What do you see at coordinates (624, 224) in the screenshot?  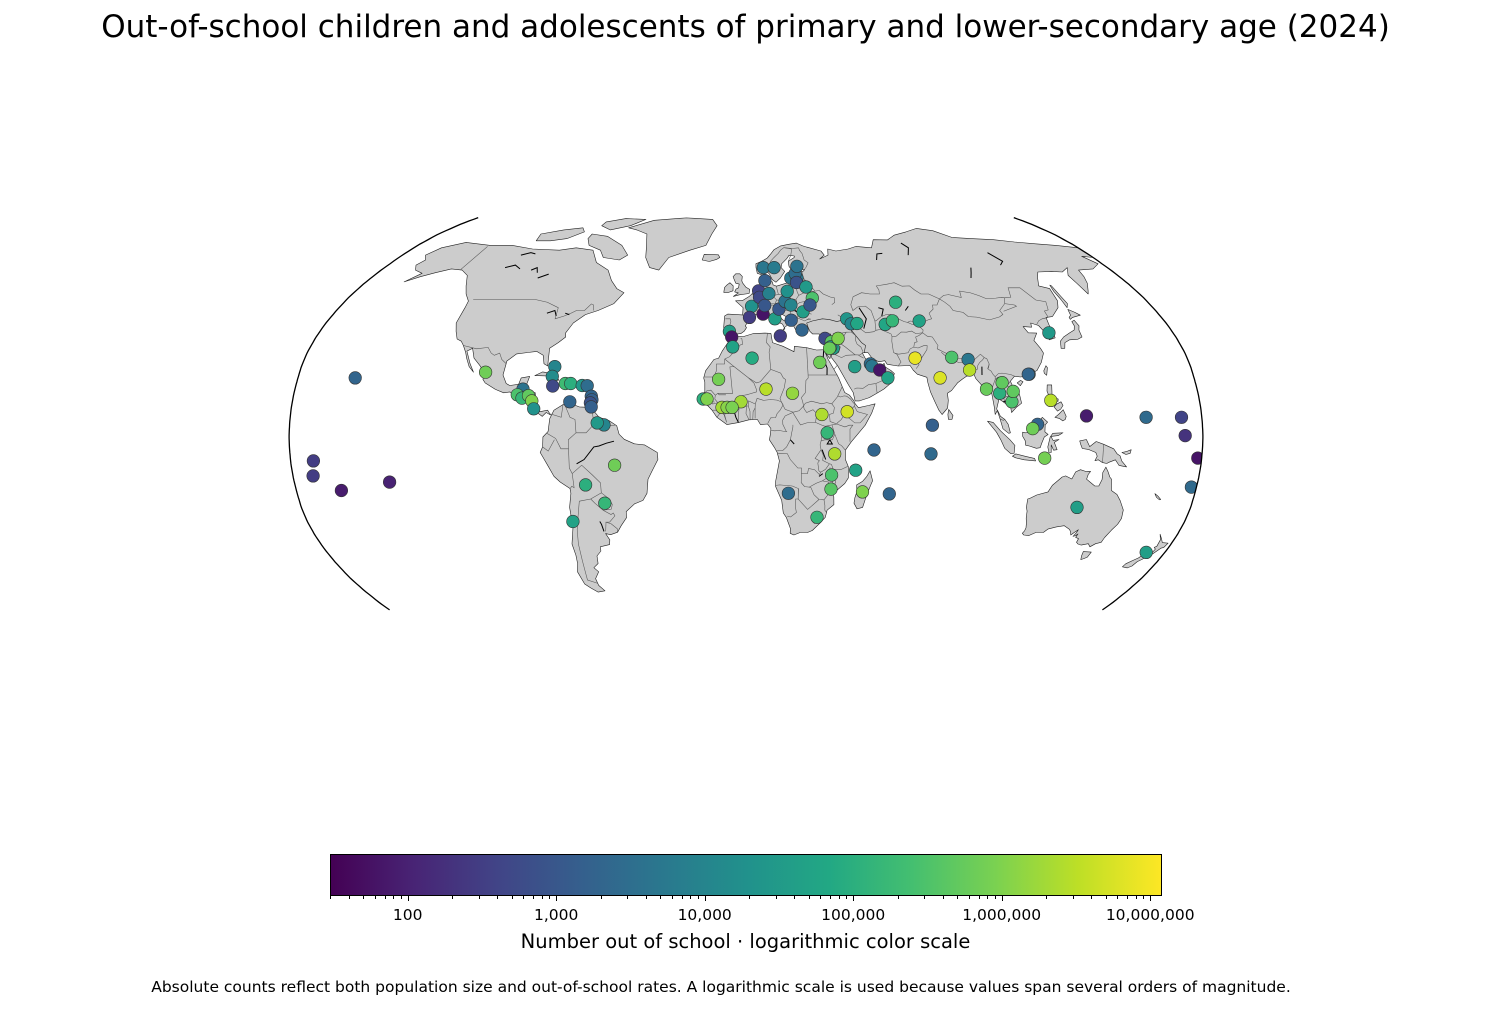 I see `landmass-ellesmere` at bounding box center [624, 224].